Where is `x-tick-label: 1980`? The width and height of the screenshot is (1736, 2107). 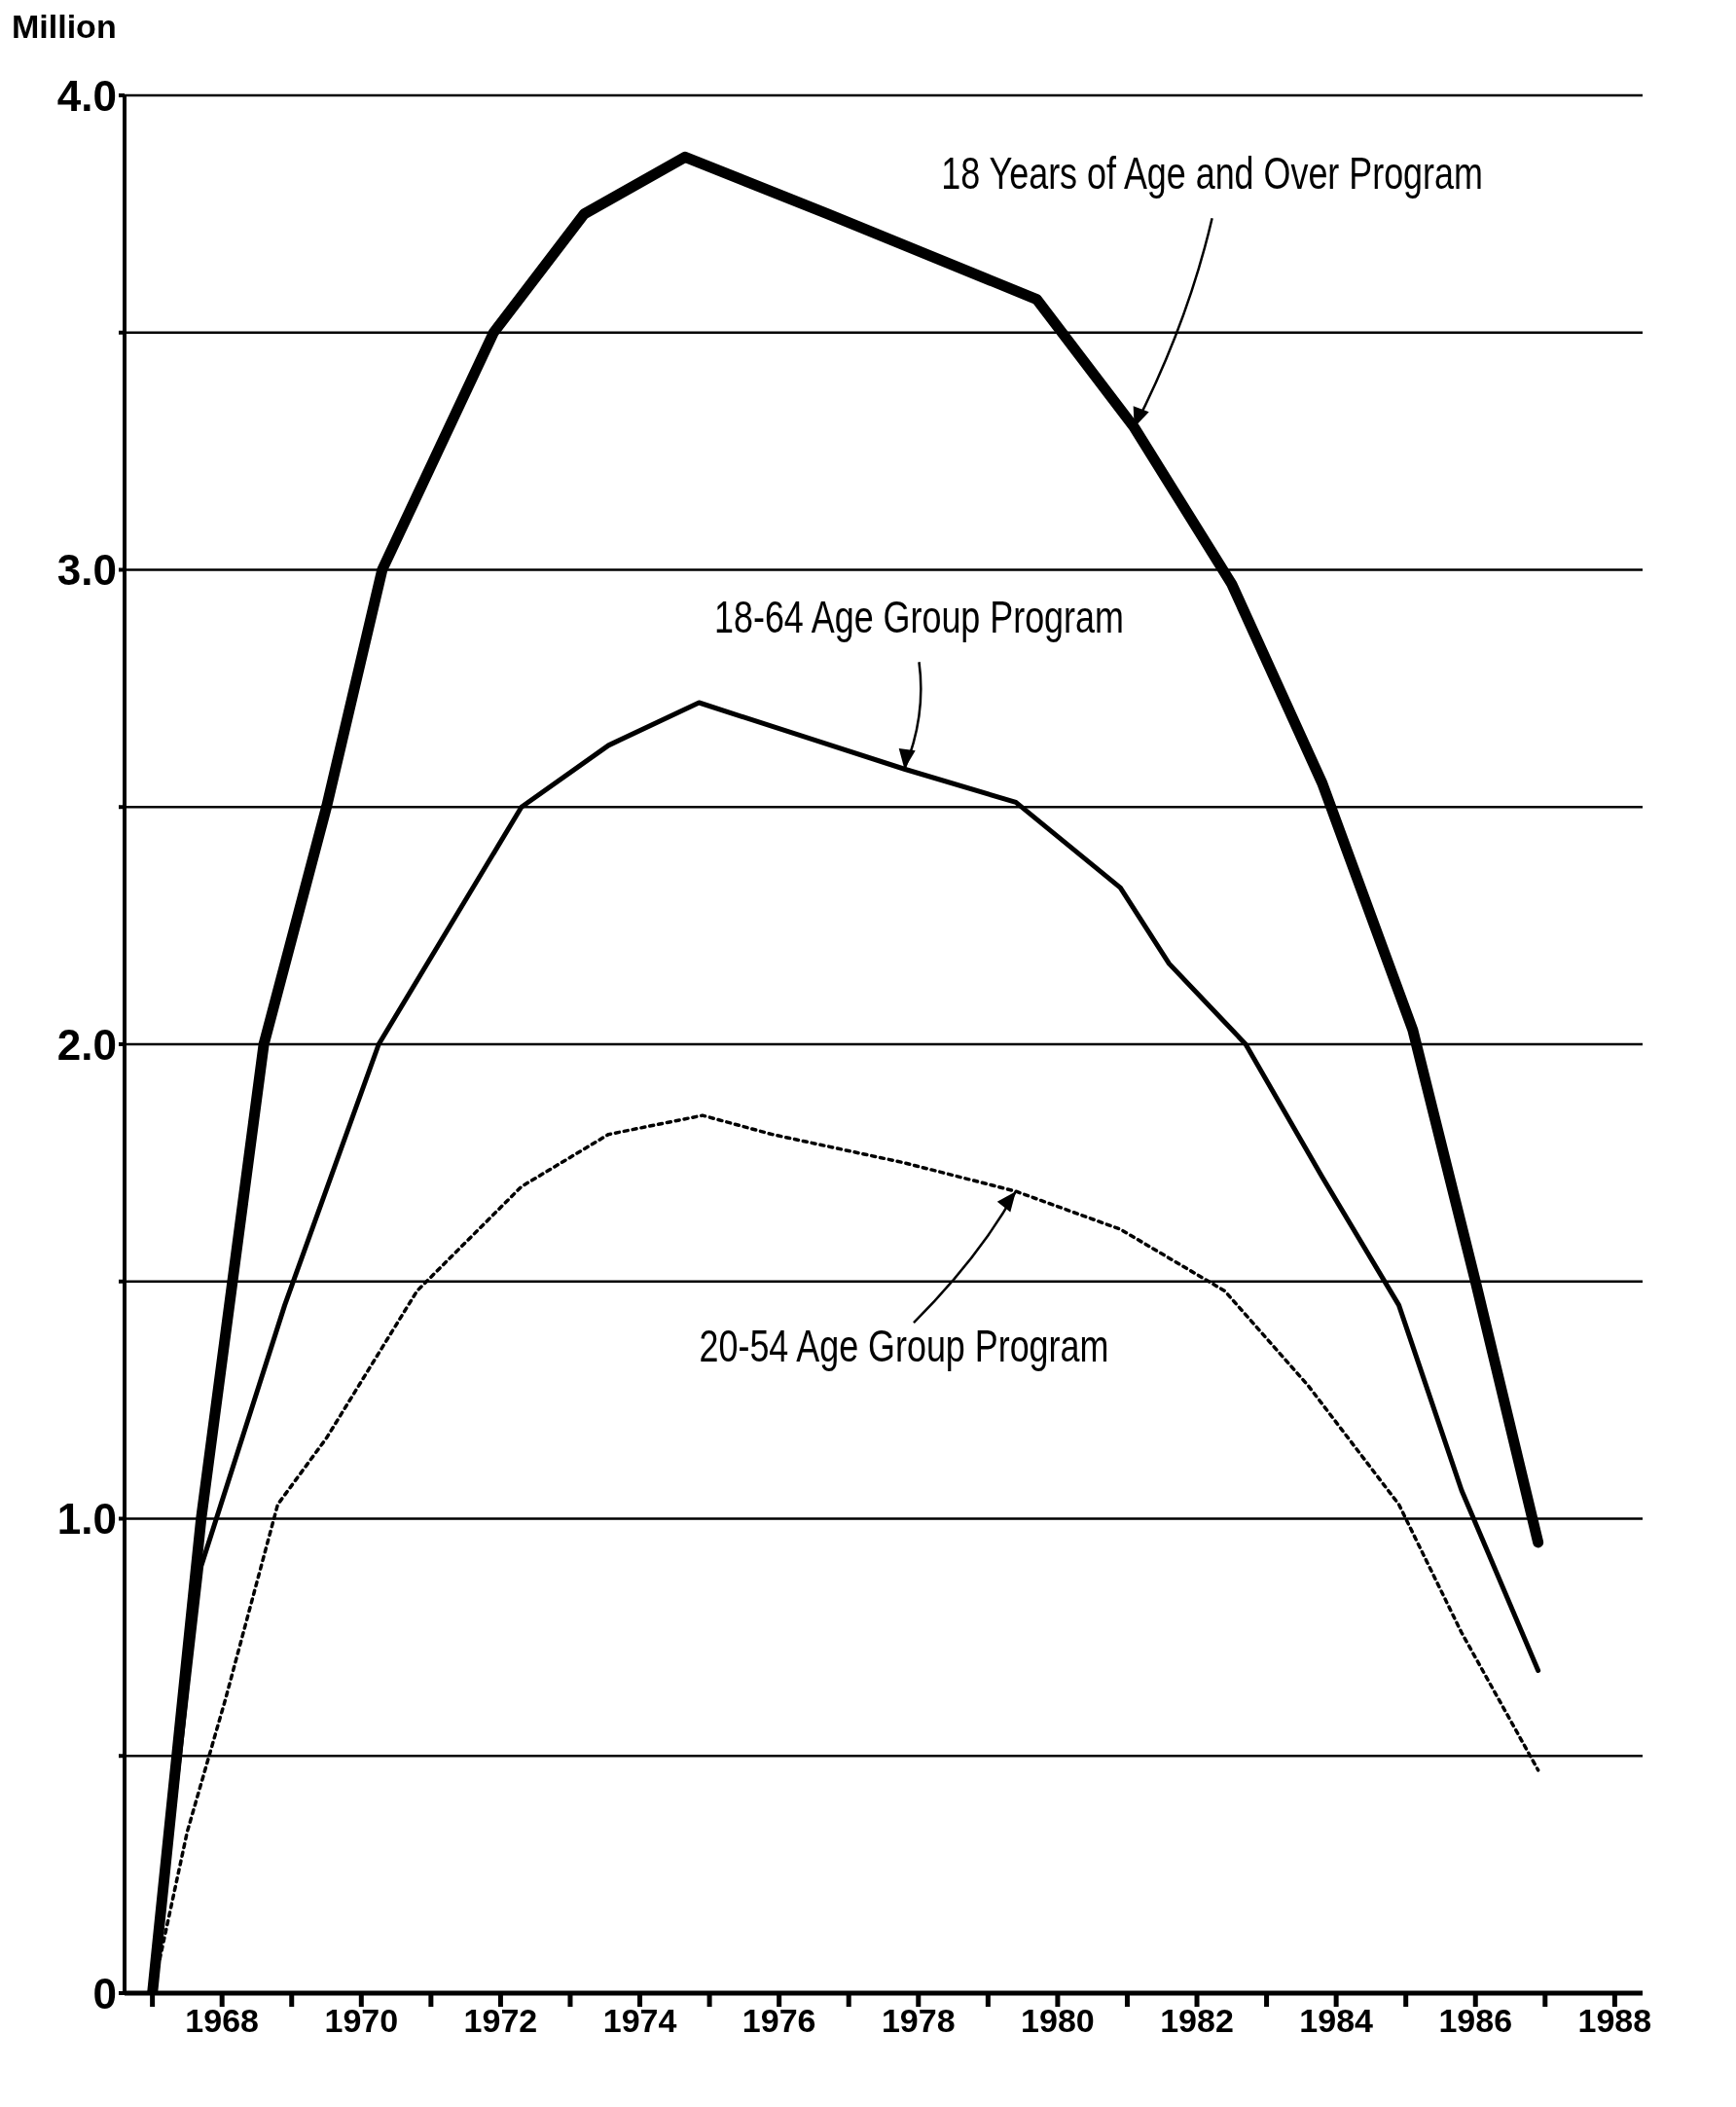
x-tick-label: 1980 is located at coordinates (1058, 2021).